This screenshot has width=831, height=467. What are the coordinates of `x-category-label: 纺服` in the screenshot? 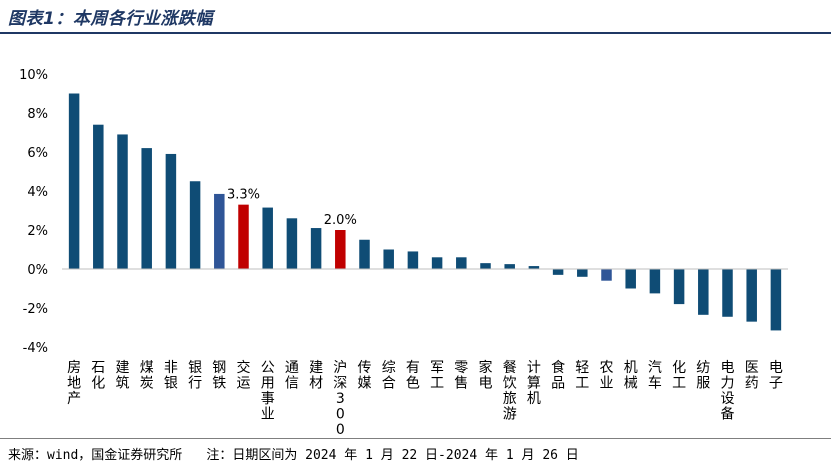 It's located at (703, 376).